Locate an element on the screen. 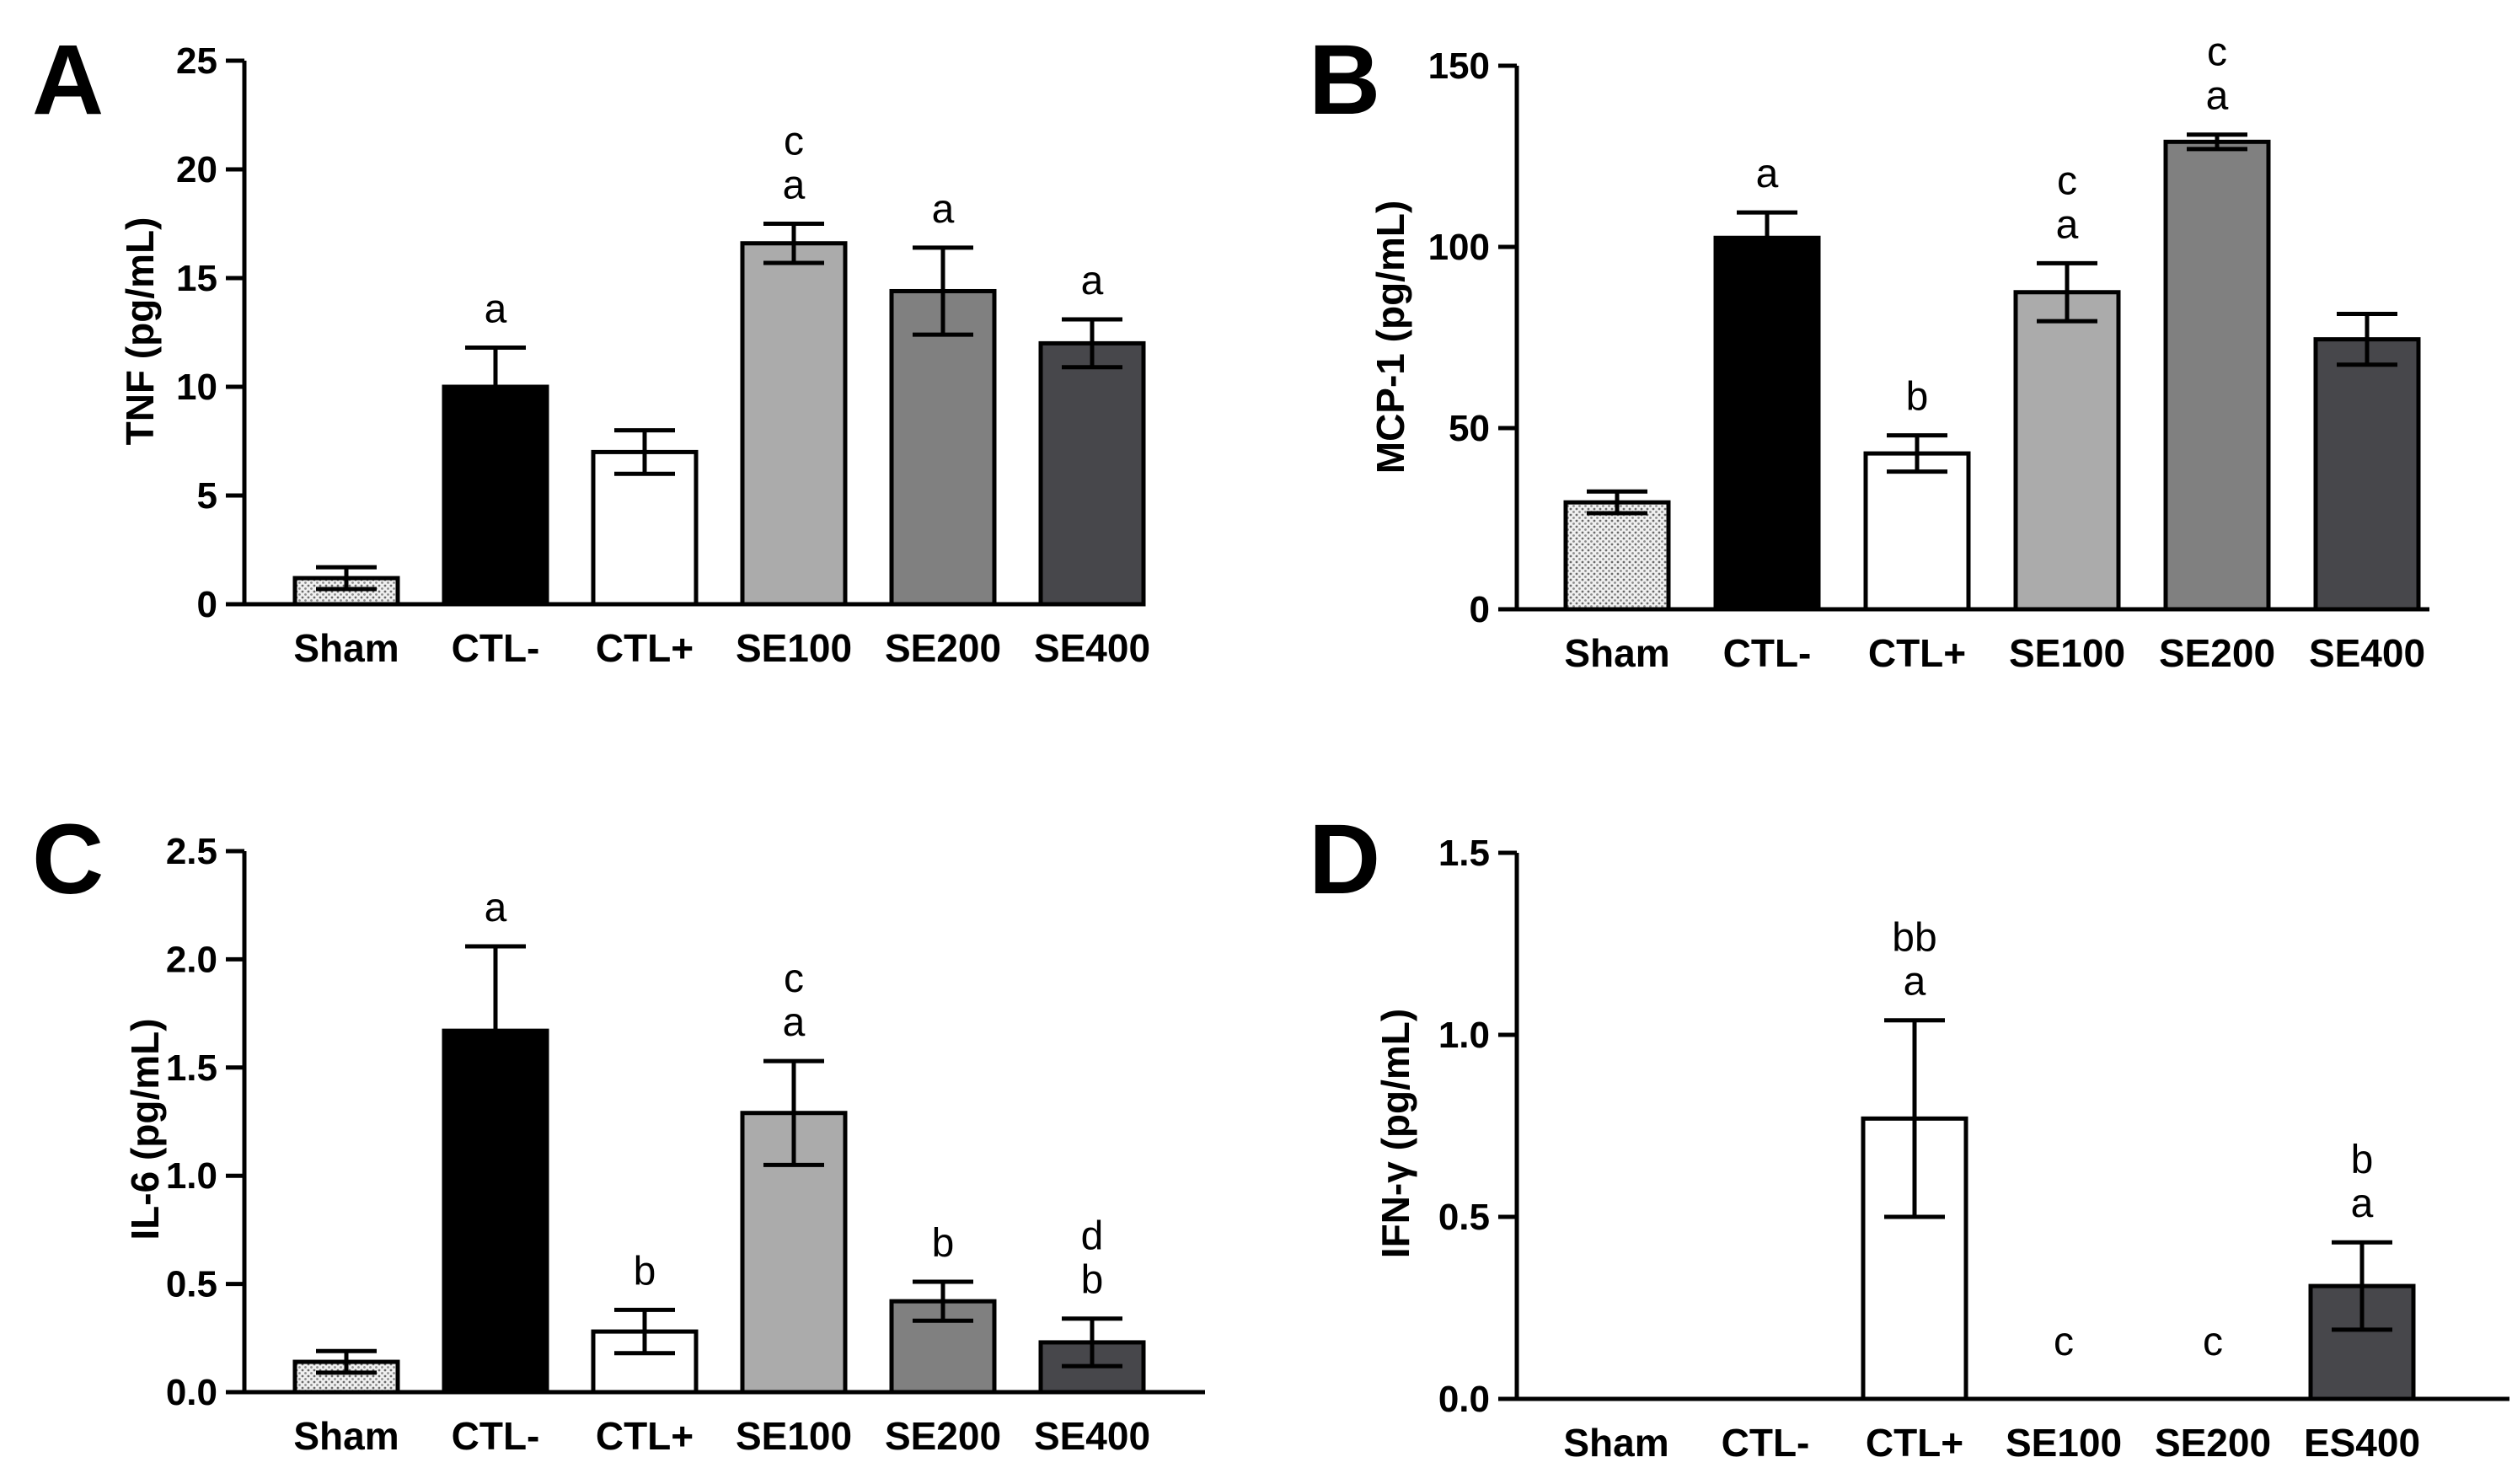  y-tick-label: 2.0 is located at coordinates (192, 959).